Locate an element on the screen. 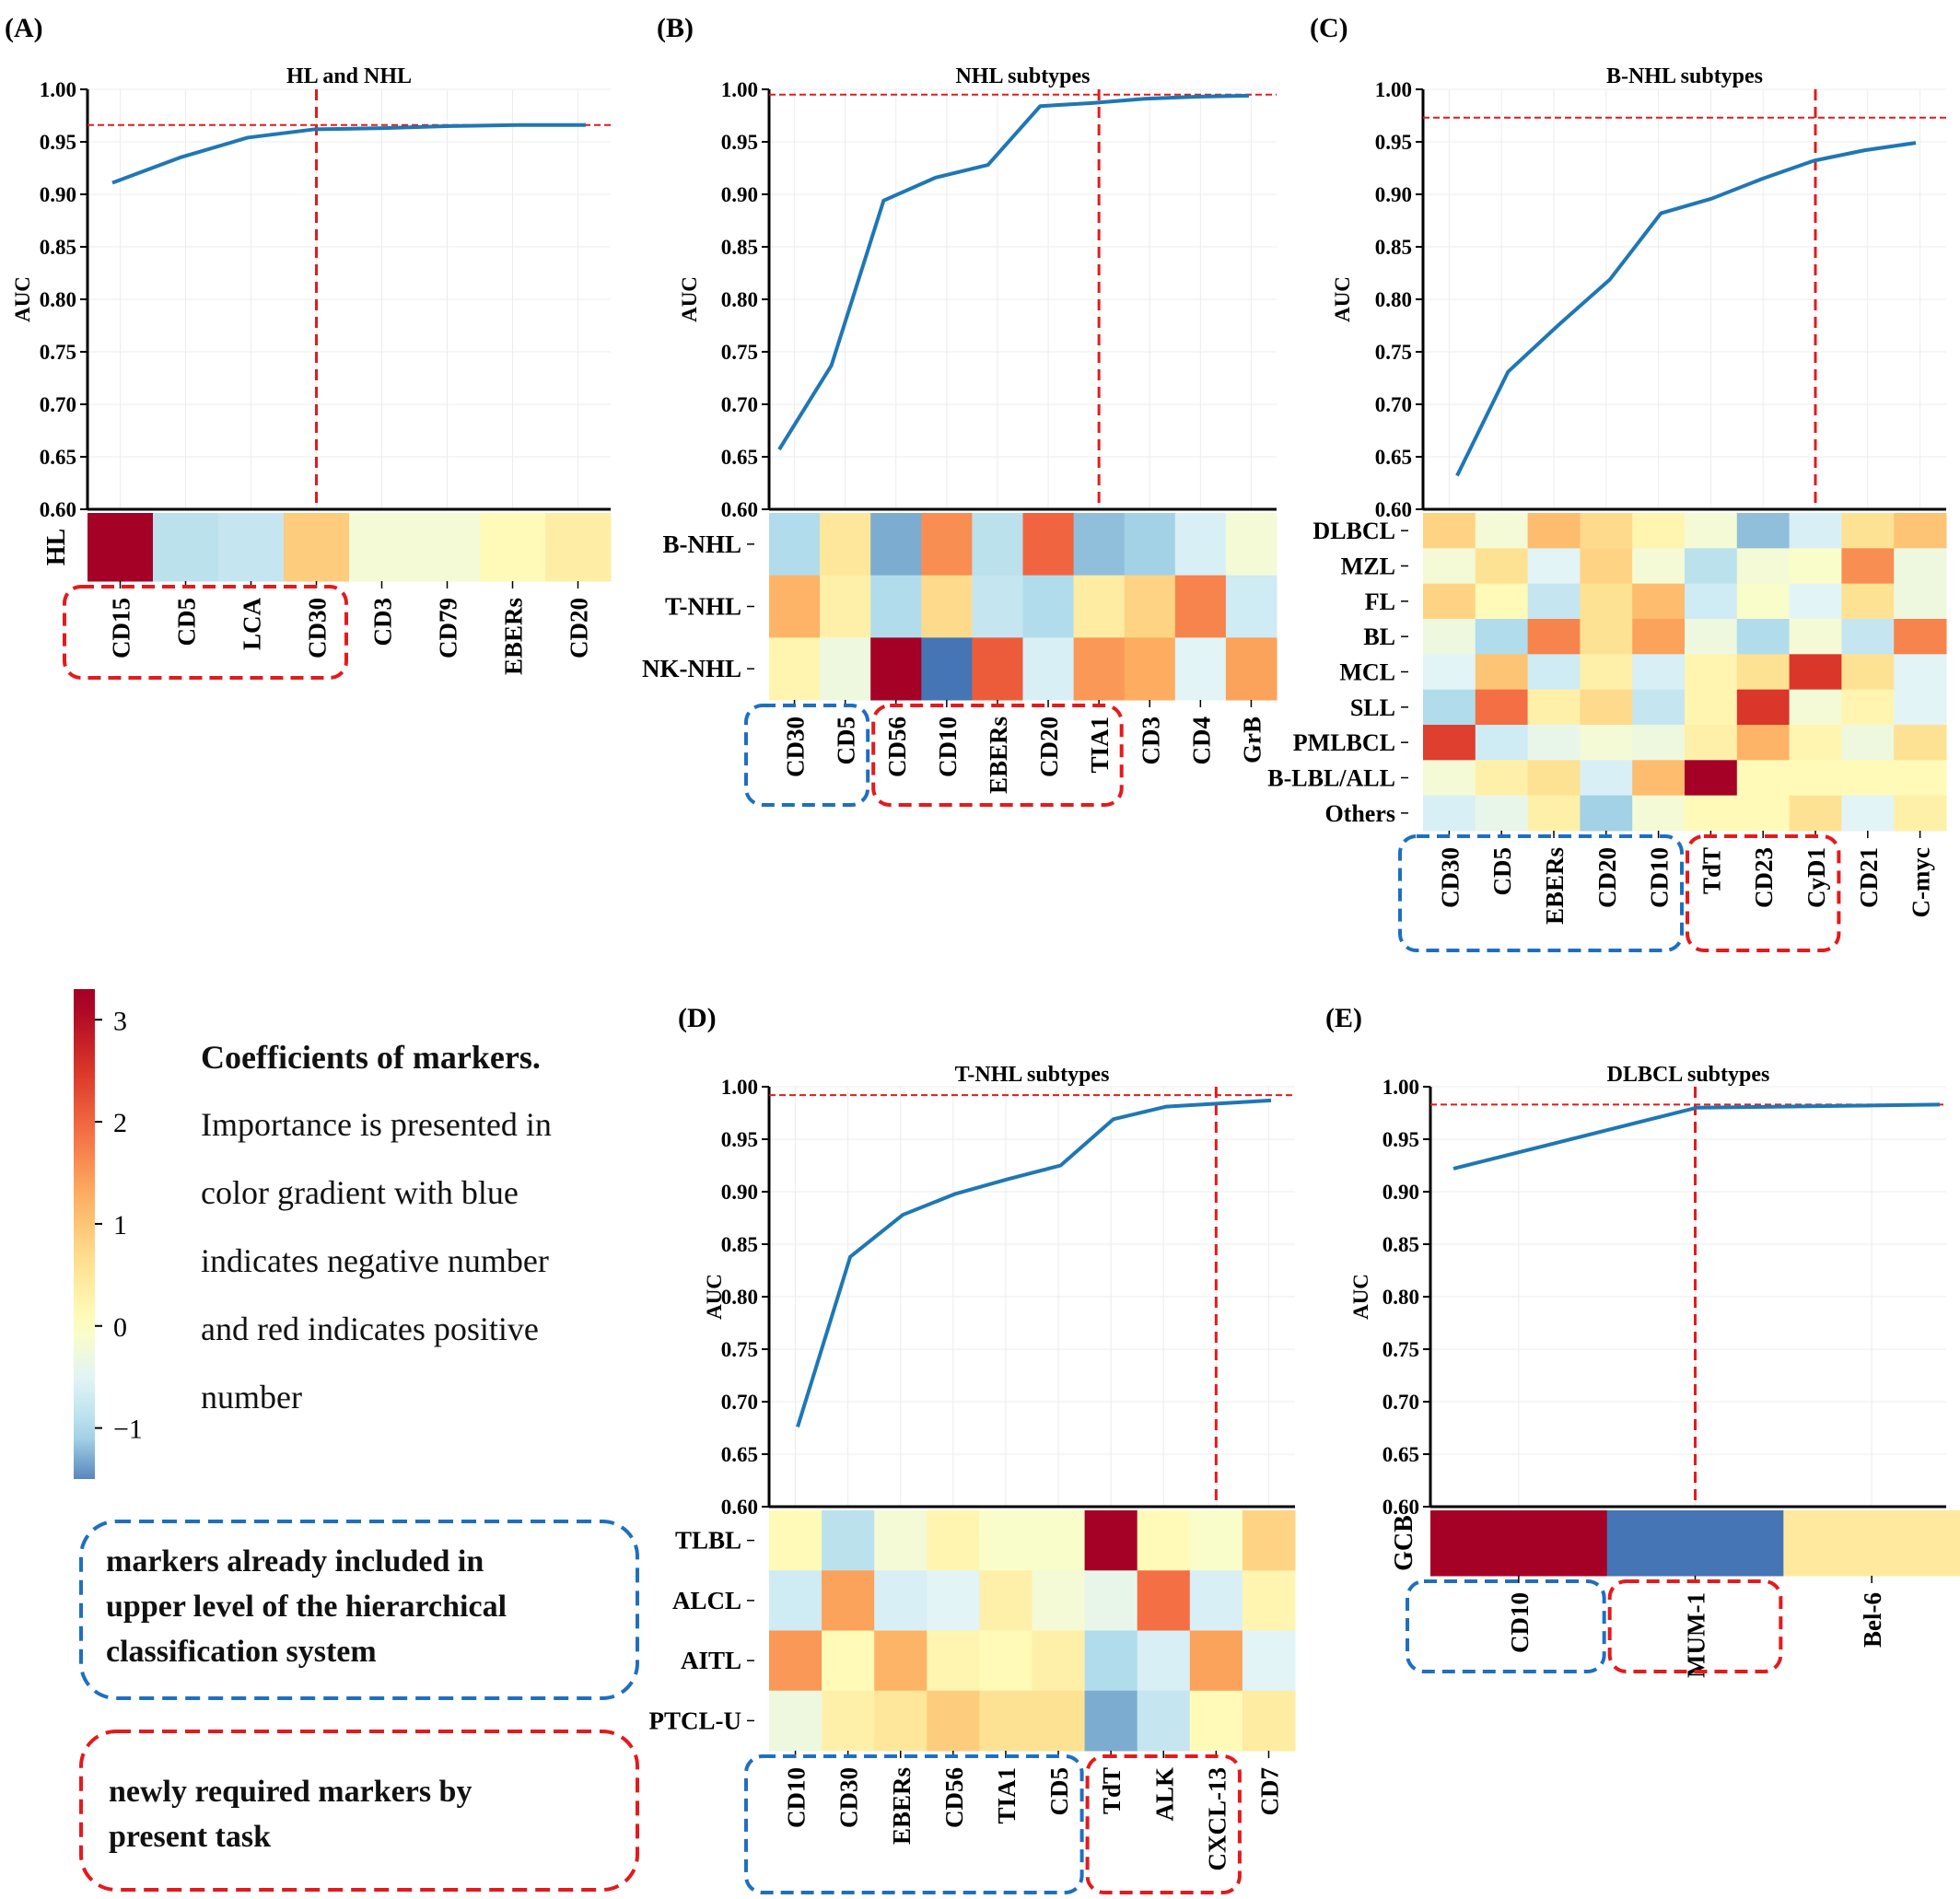 The height and width of the screenshot is (1899, 1960). heatmap-row-label: NK-NHL is located at coordinates (691, 669).